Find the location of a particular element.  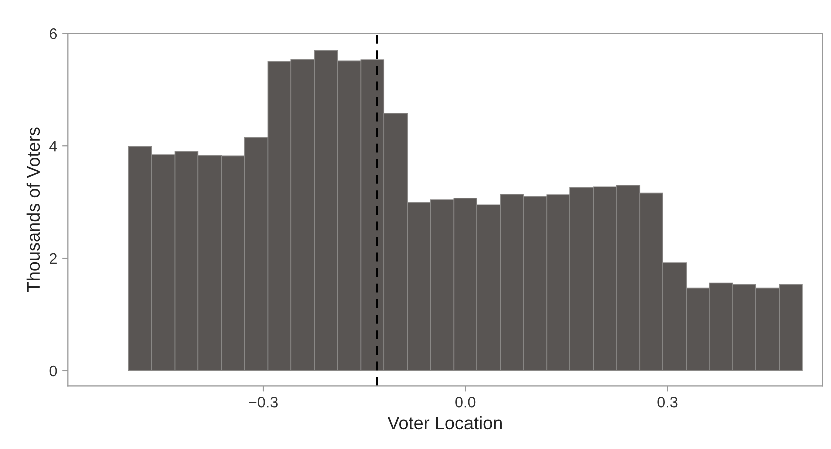

x-tick-label: −0.3 is located at coordinates (263, 402).